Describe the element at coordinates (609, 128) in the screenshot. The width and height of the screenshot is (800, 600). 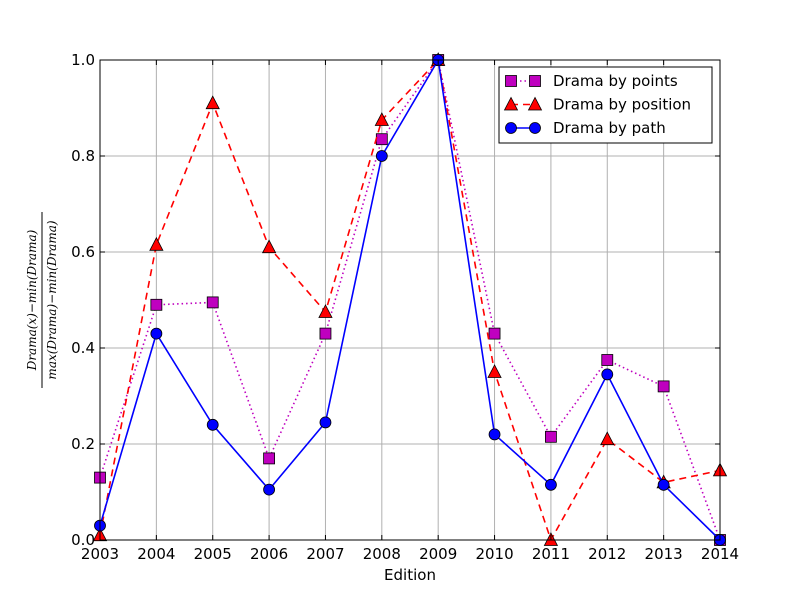
I see `legend-label: Drama by path` at that location.